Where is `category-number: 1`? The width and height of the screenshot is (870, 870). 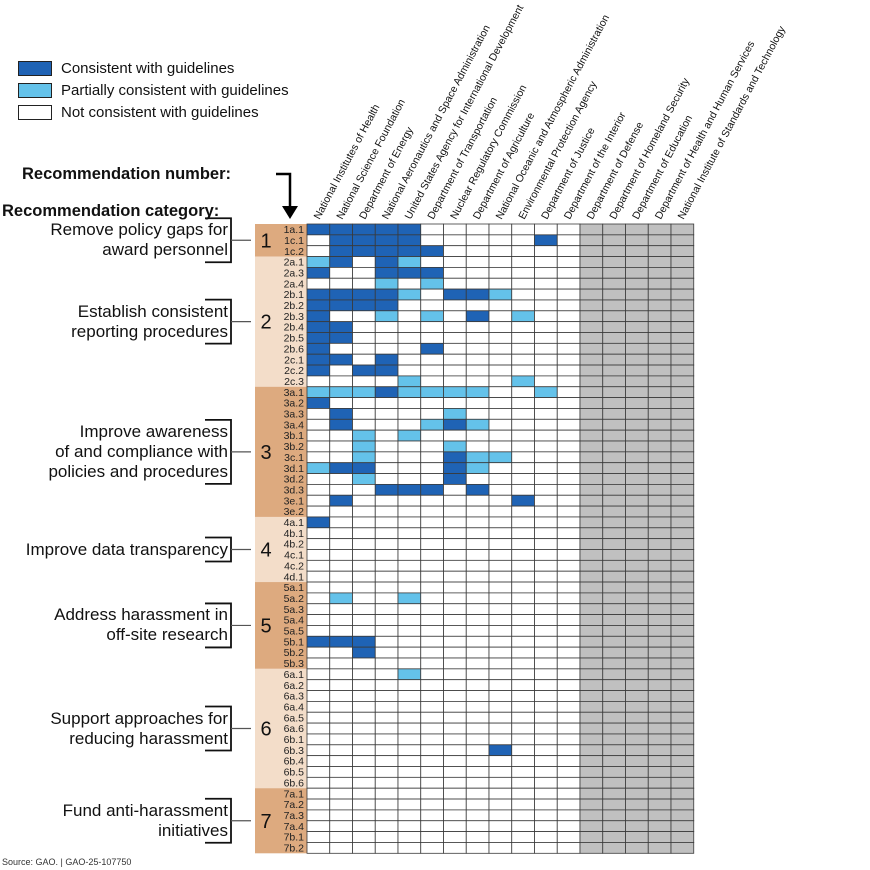
category-number: 1 is located at coordinates (265, 241).